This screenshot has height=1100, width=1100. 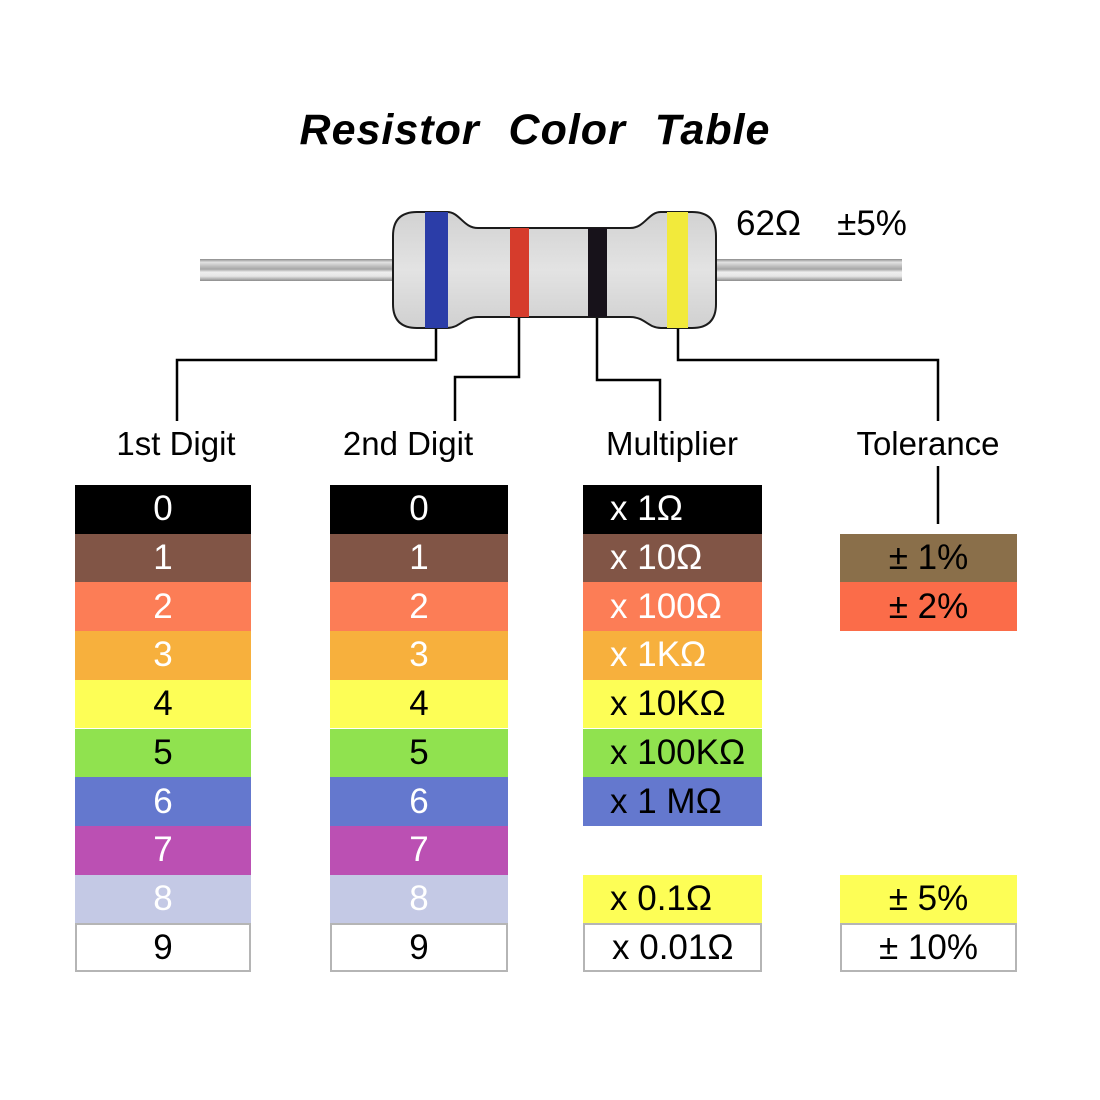 What do you see at coordinates (928, 729) in the screenshot?
I see `tolerance-column: ± 1% ± 2% ± 5% ± 10%` at bounding box center [928, 729].